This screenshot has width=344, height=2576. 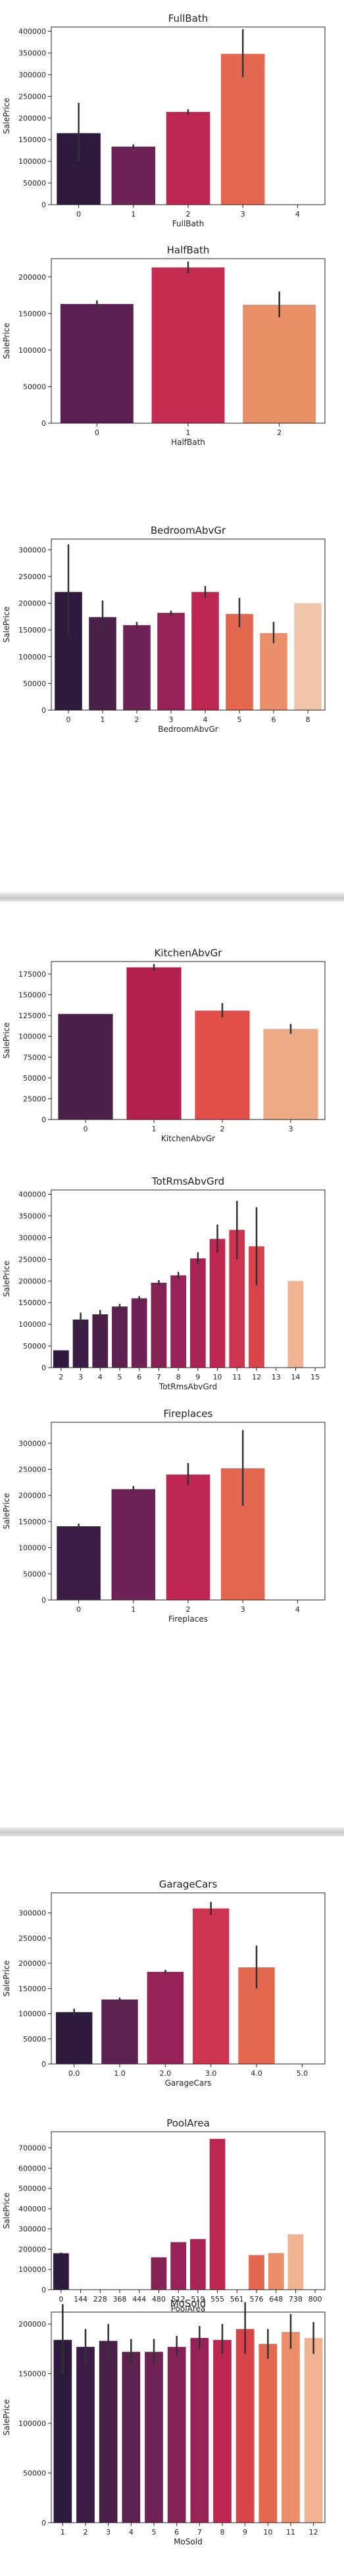 What do you see at coordinates (172, 1831) in the screenshot?
I see `section-divider` at bounding box center [172, 1831].